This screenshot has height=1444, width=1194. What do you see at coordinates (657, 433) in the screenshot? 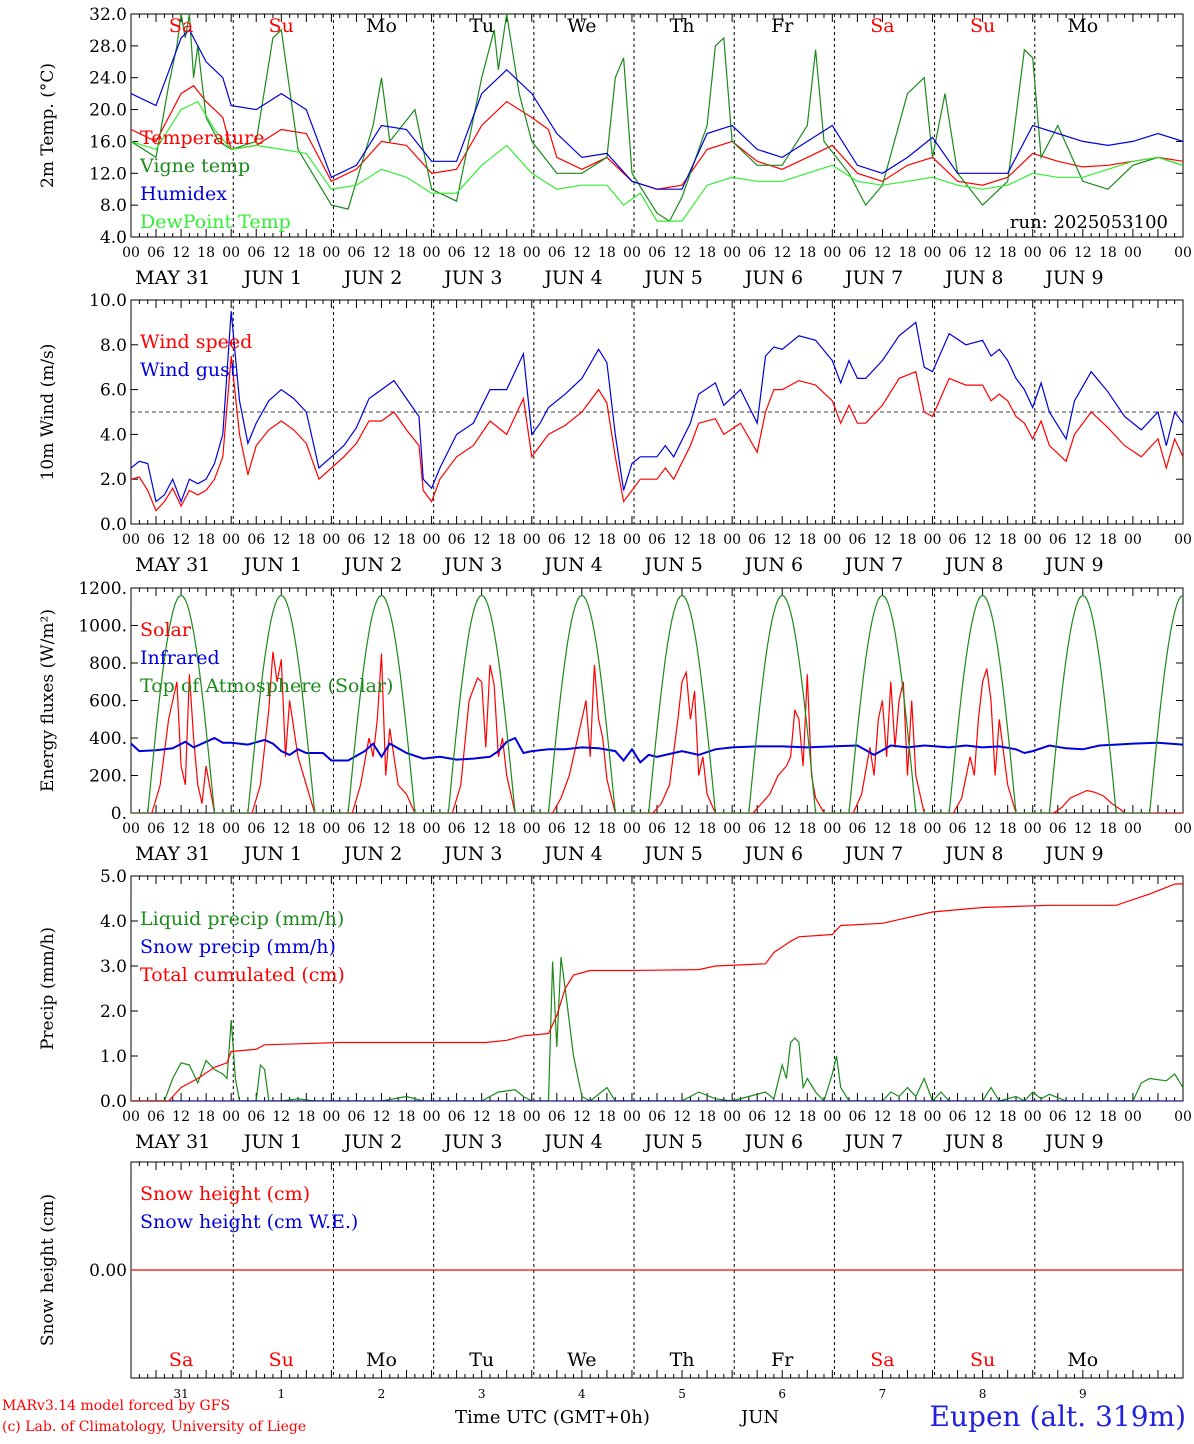
I see `series-line-wind-speed` at bounding box center [657, 433].